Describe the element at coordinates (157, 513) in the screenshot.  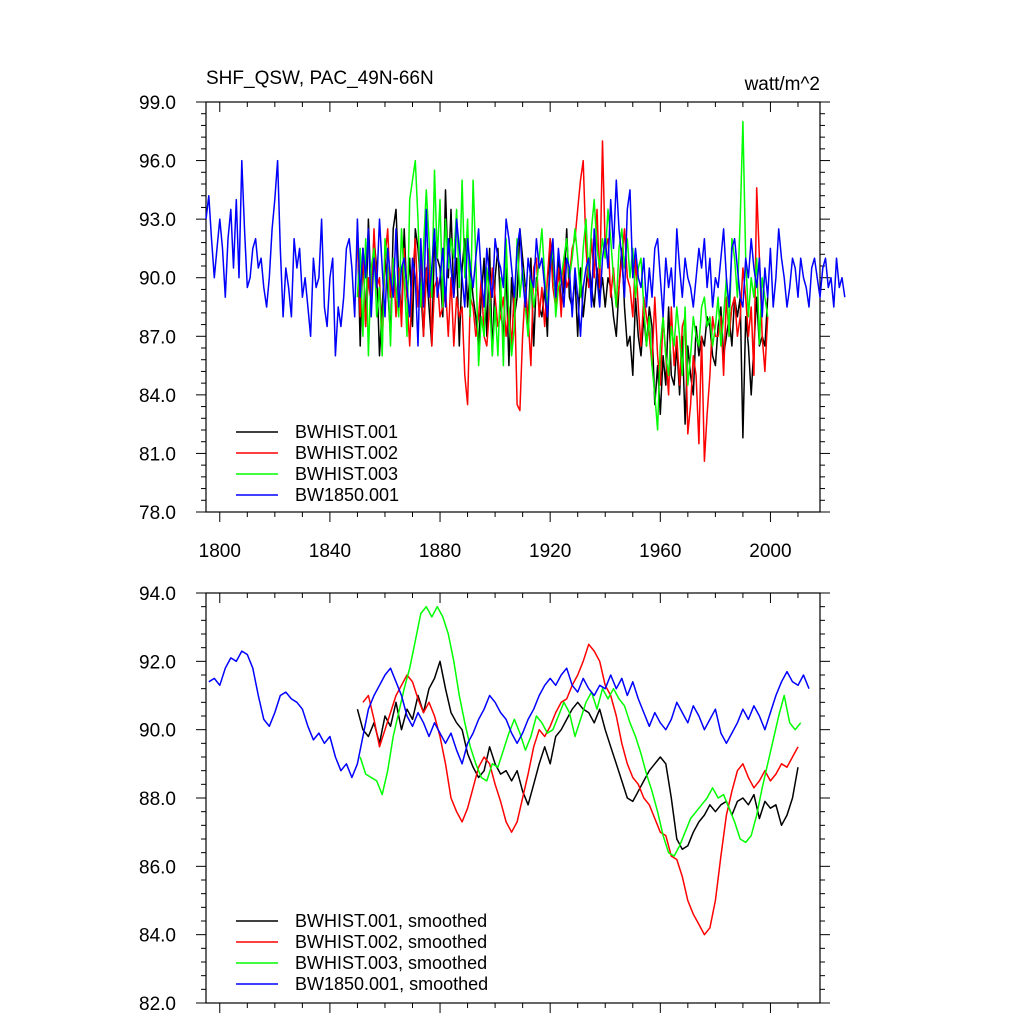
I see `panel1-ytick-label: 78.0` at that location.